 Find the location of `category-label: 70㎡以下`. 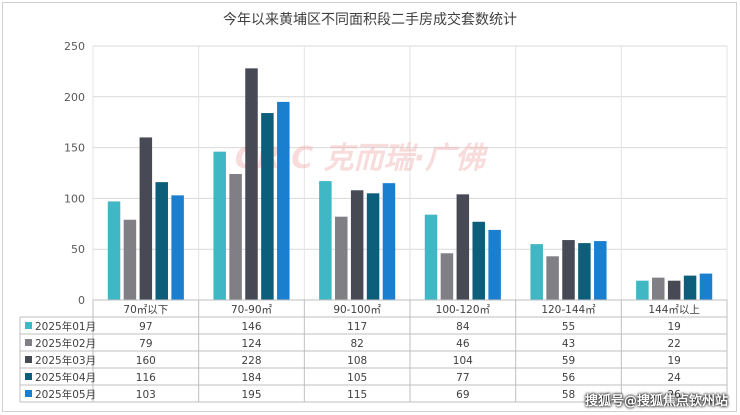

category-label: 70㎡以下 is located at coordinates (145, 310).